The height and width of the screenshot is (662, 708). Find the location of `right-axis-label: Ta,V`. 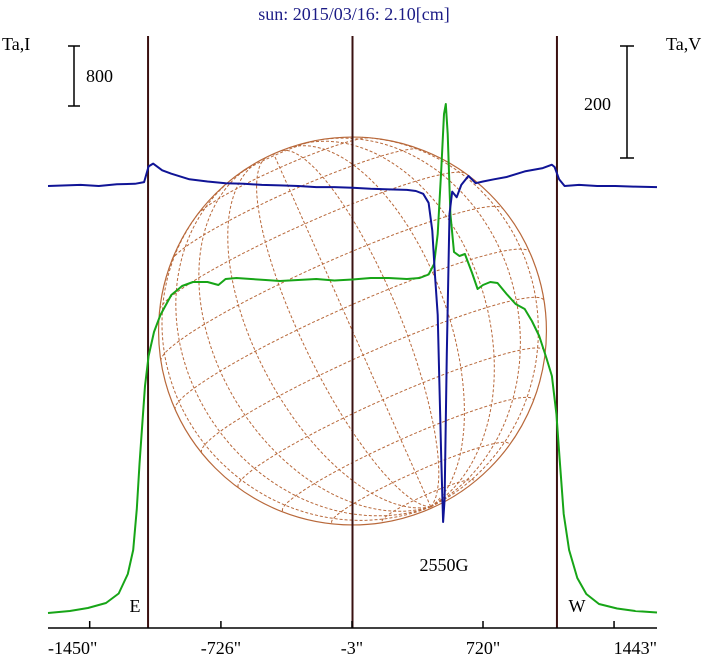

right-axis-label: Ta,V is located at coordinates (683, 44).